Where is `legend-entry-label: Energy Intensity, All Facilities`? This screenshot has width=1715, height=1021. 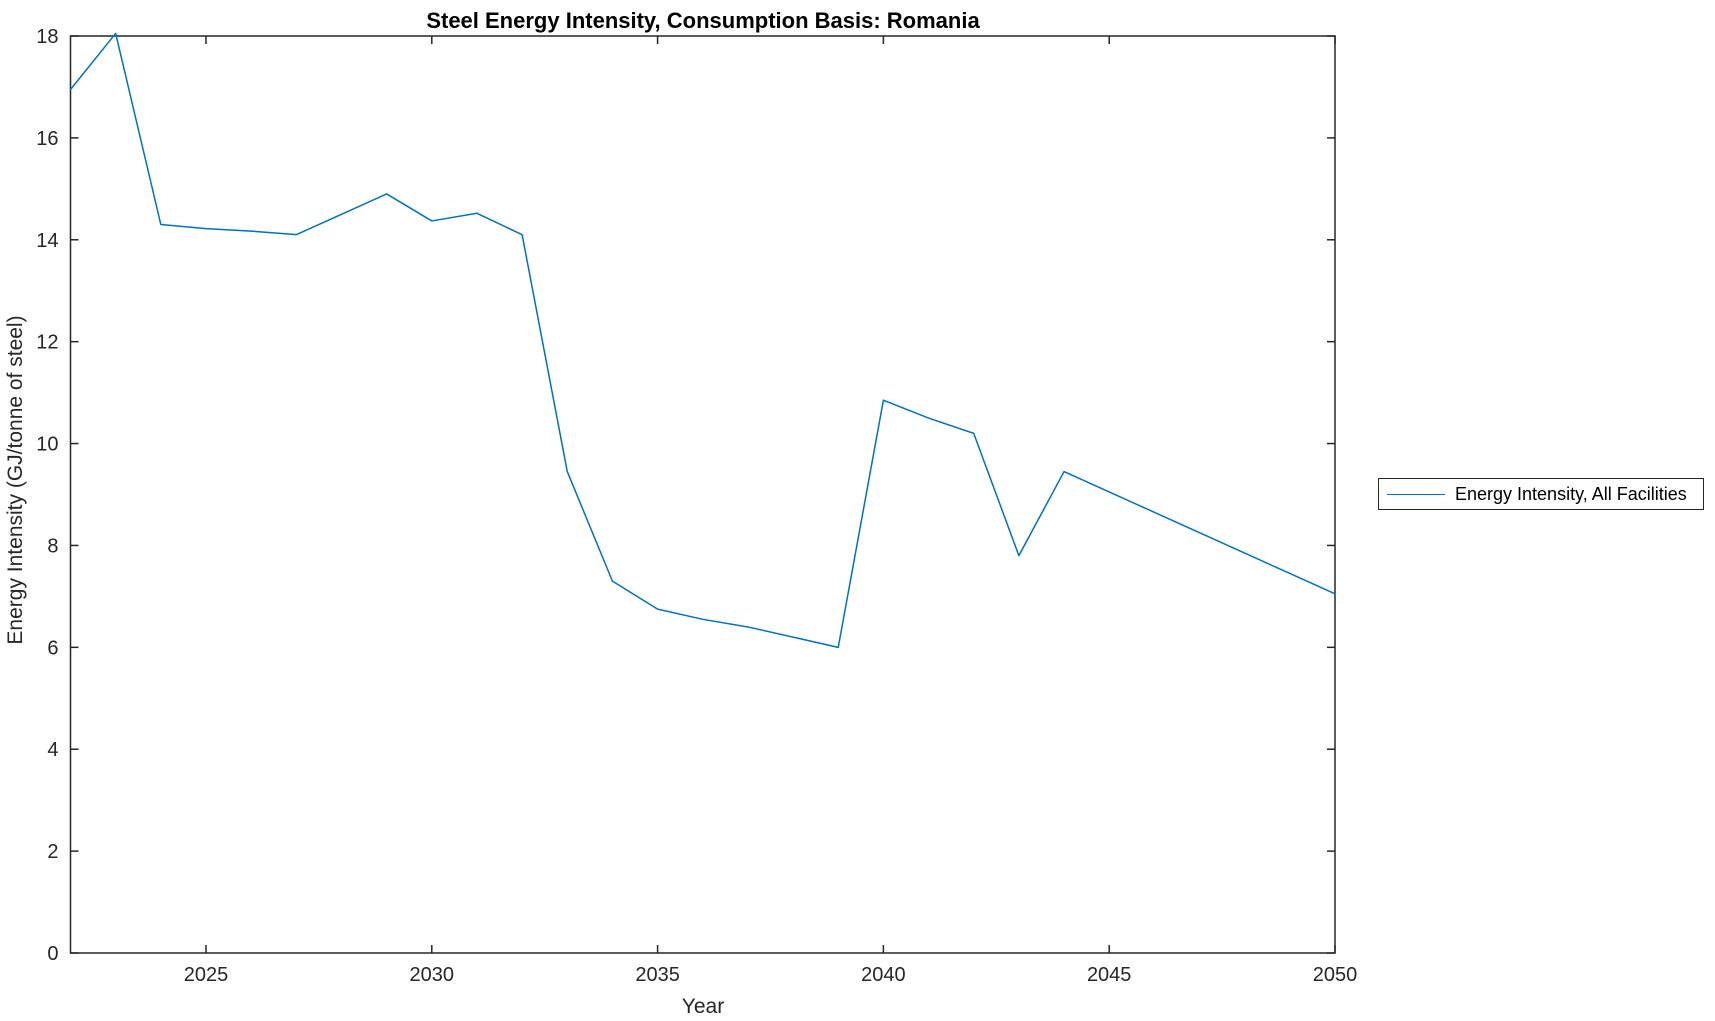 legend-entry-label: Energy Intensity, All Facilities is located at coordinates (1571, 493).